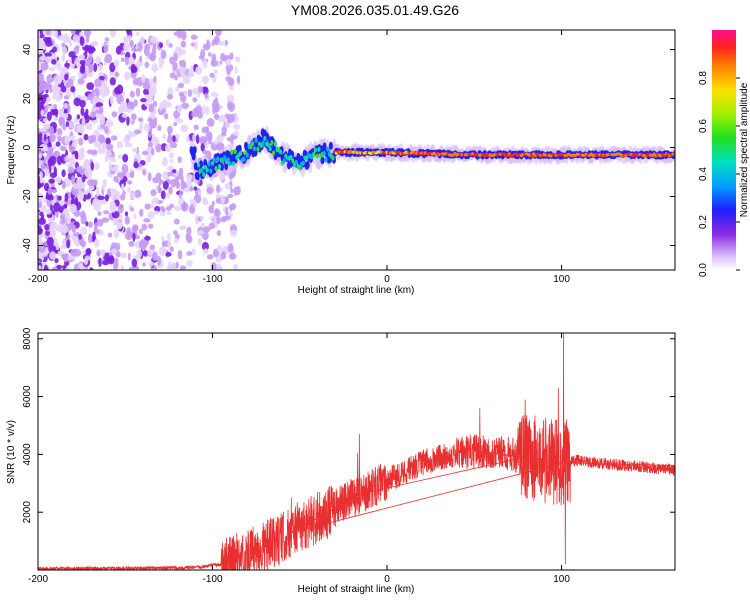 The image size is (750, 605). I want to click on y-tick-label: 0, so click(27, 147).